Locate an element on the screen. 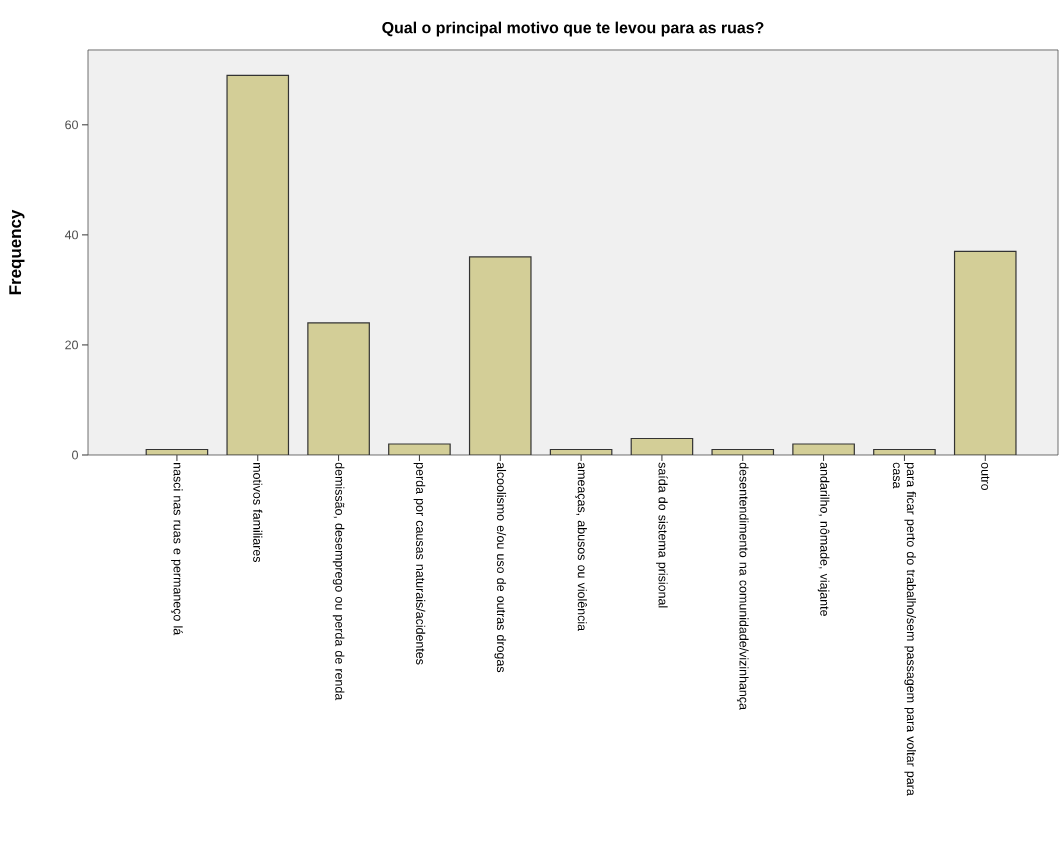  chart-title: Qual o principal motivo que te levou para as ruas? is located at coordinates (573, 29).